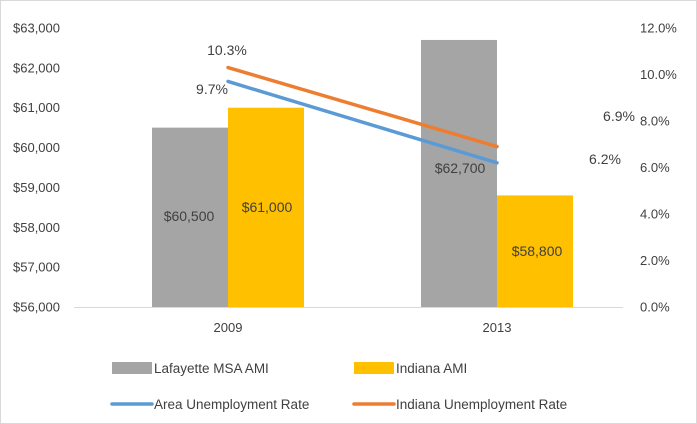  What do you see at coordinates (537, 251) in the screenshot?
I see `bar-data-label: $58,800` at bounding box center [537, 251].